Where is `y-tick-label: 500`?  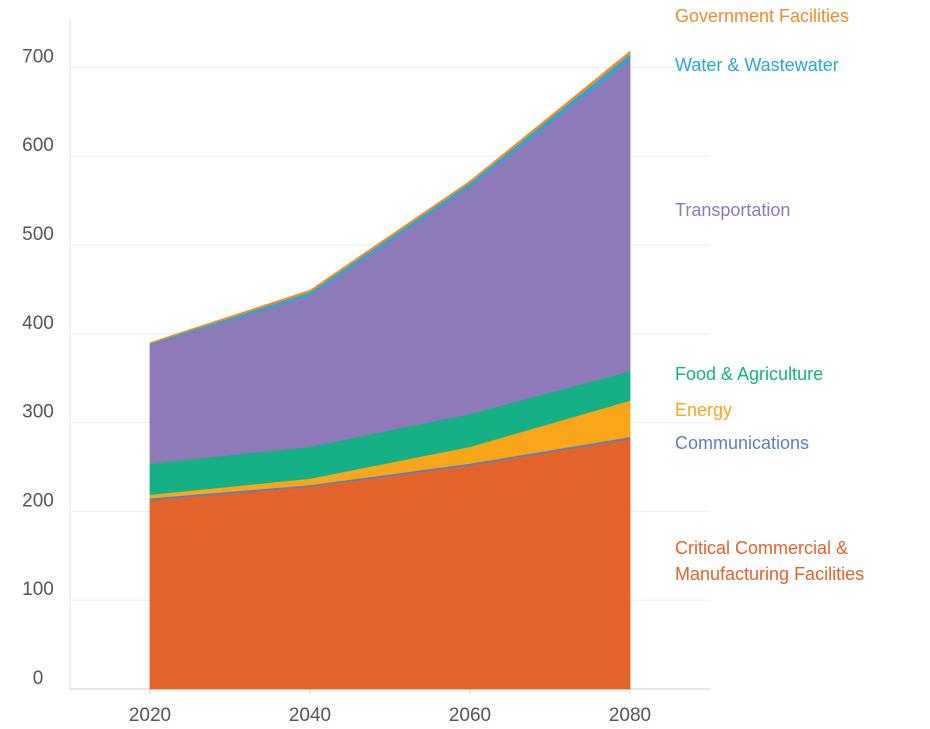 y-tick-label: 500 is located at coordinates (38, 234).